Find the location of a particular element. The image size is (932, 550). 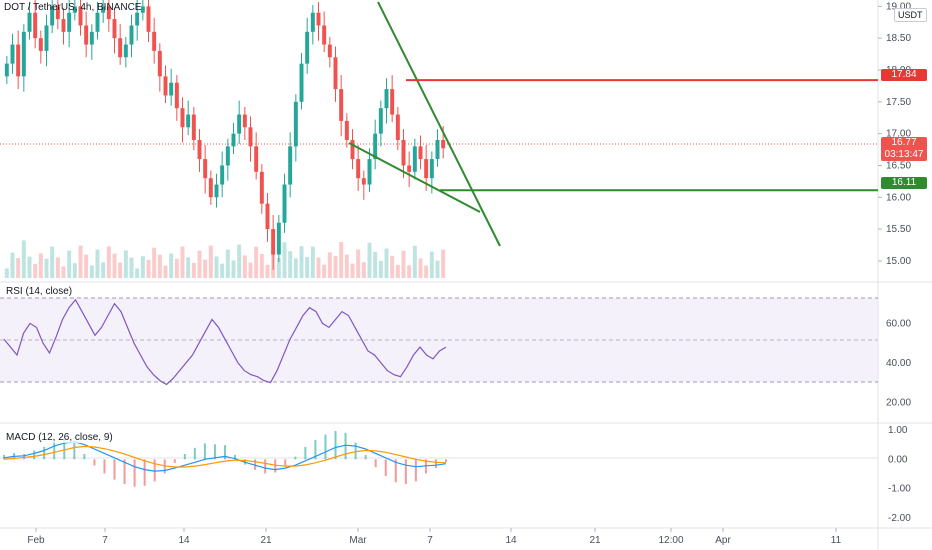

descending-trendline-lower is located at coordinates (414, 177).